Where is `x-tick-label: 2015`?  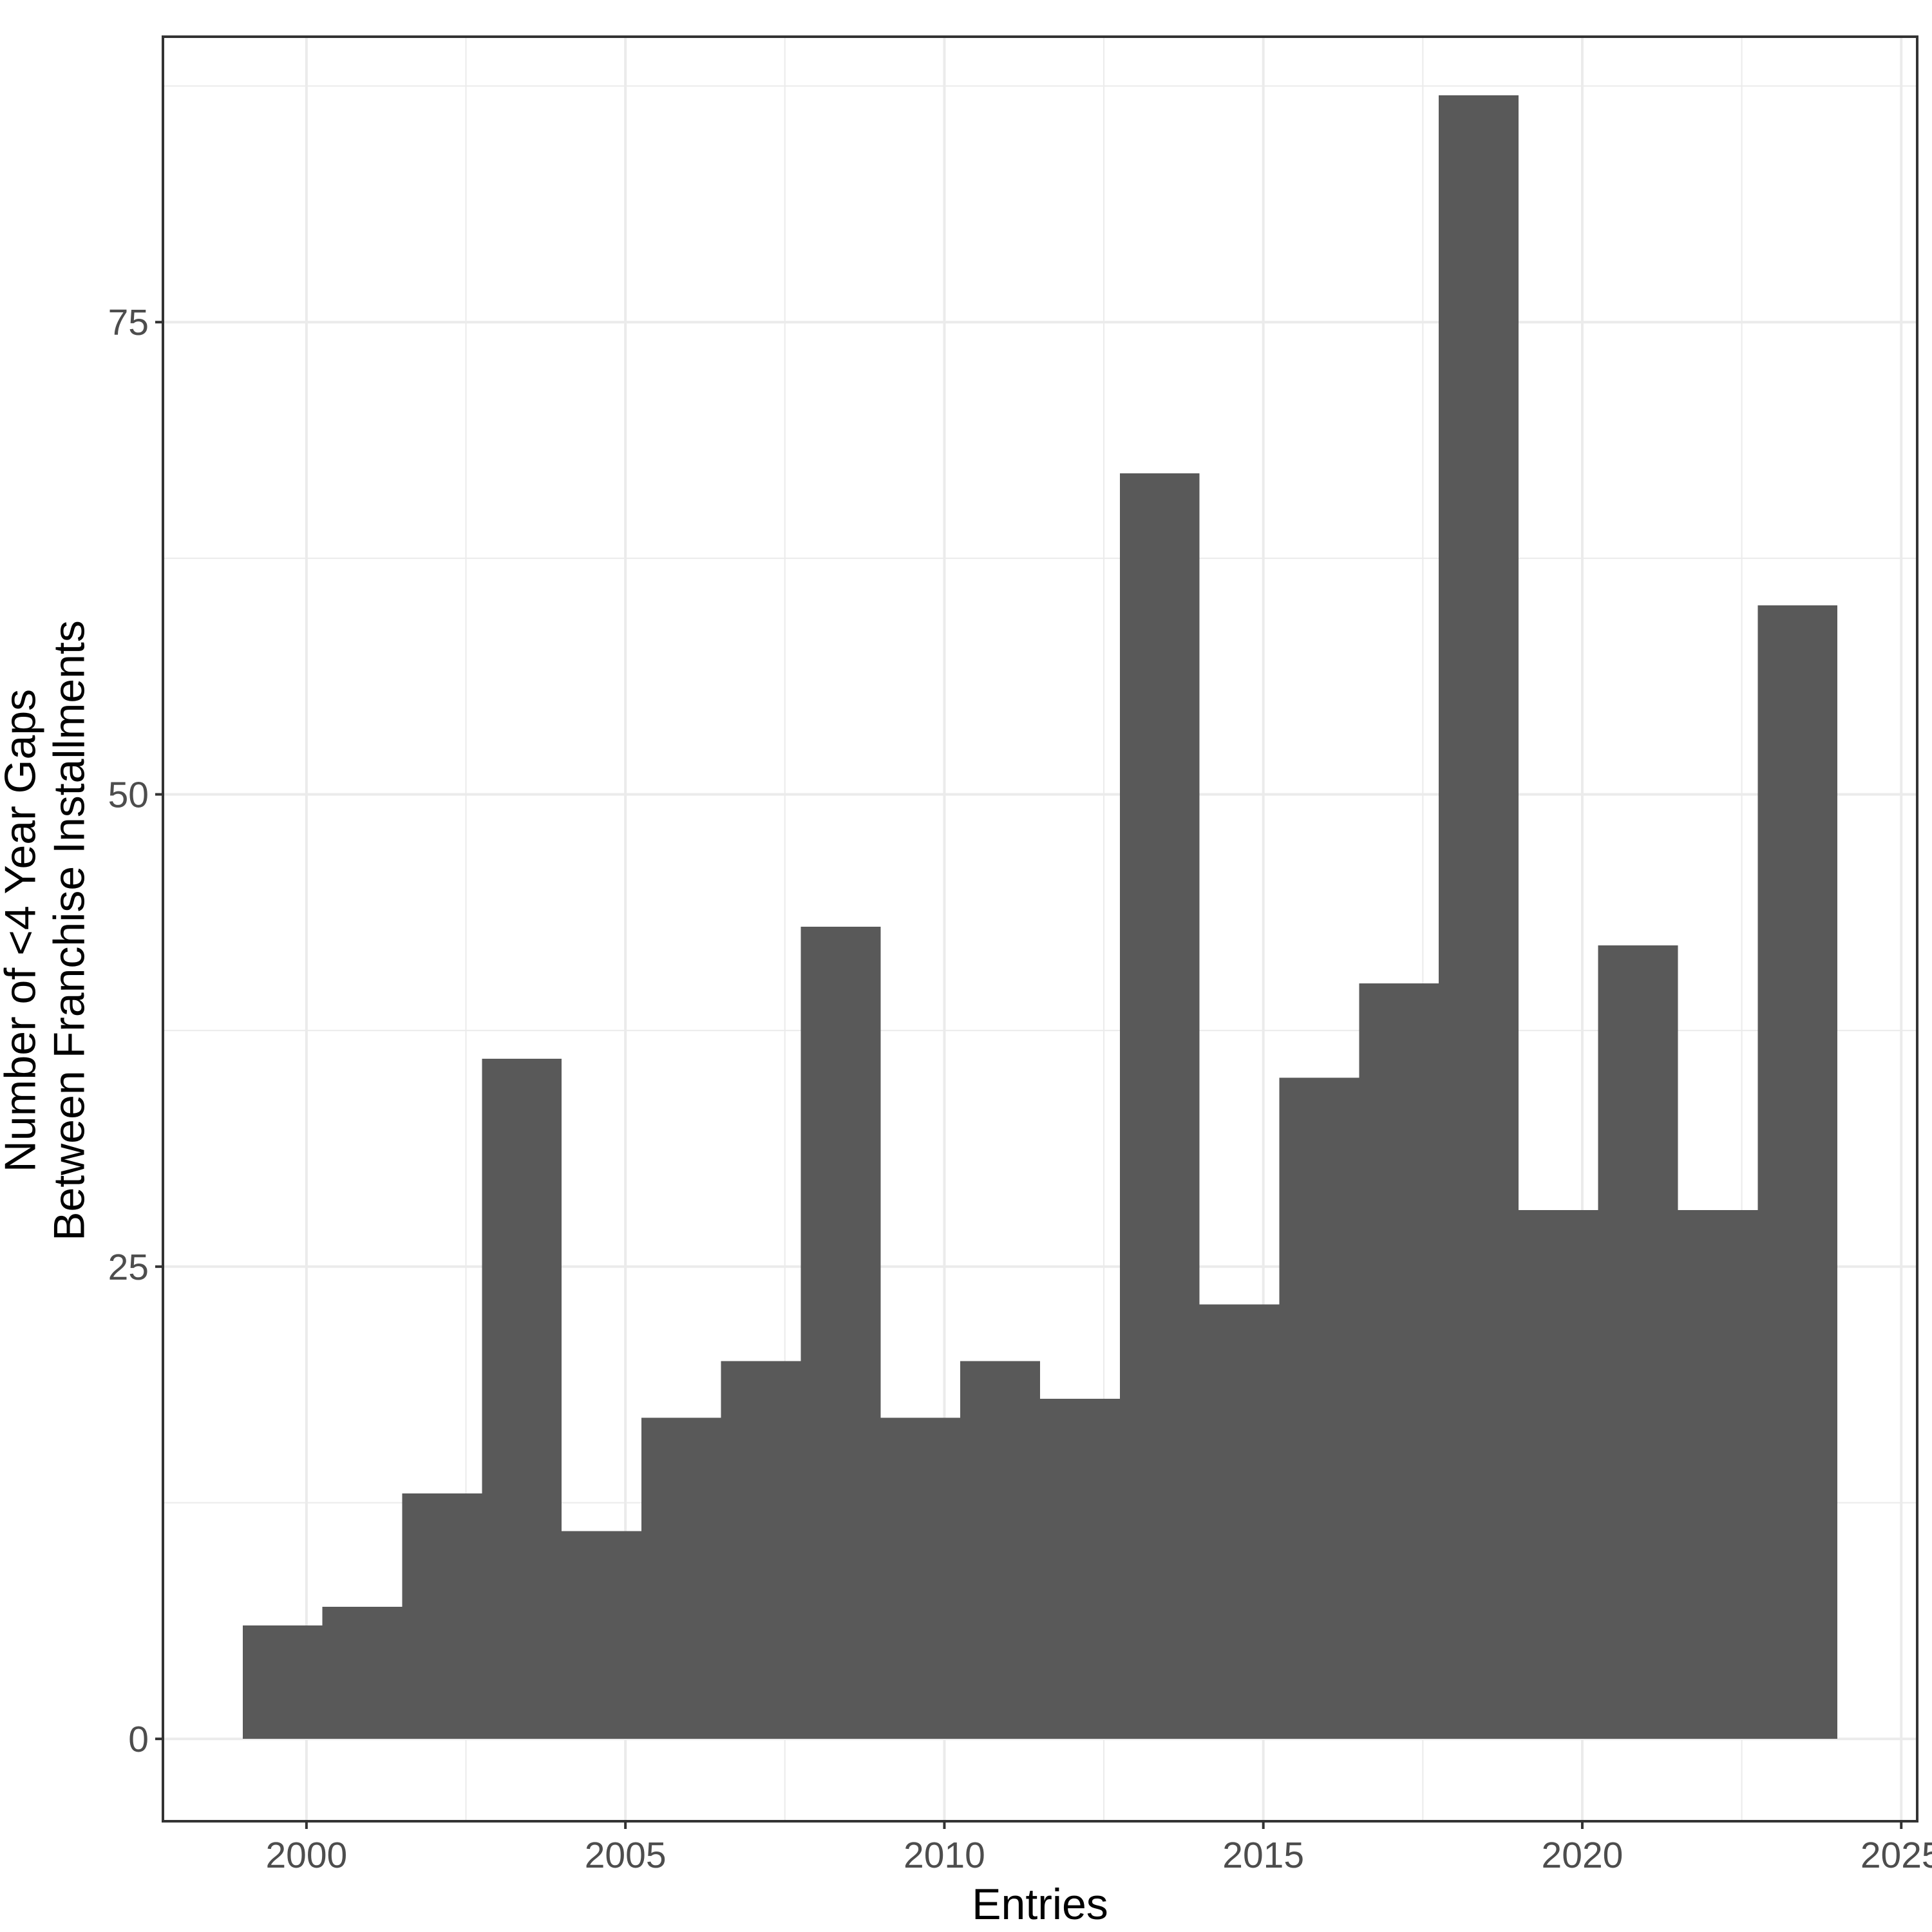
x-tick-label: 2015 is located at coordinates (1263, 1855).